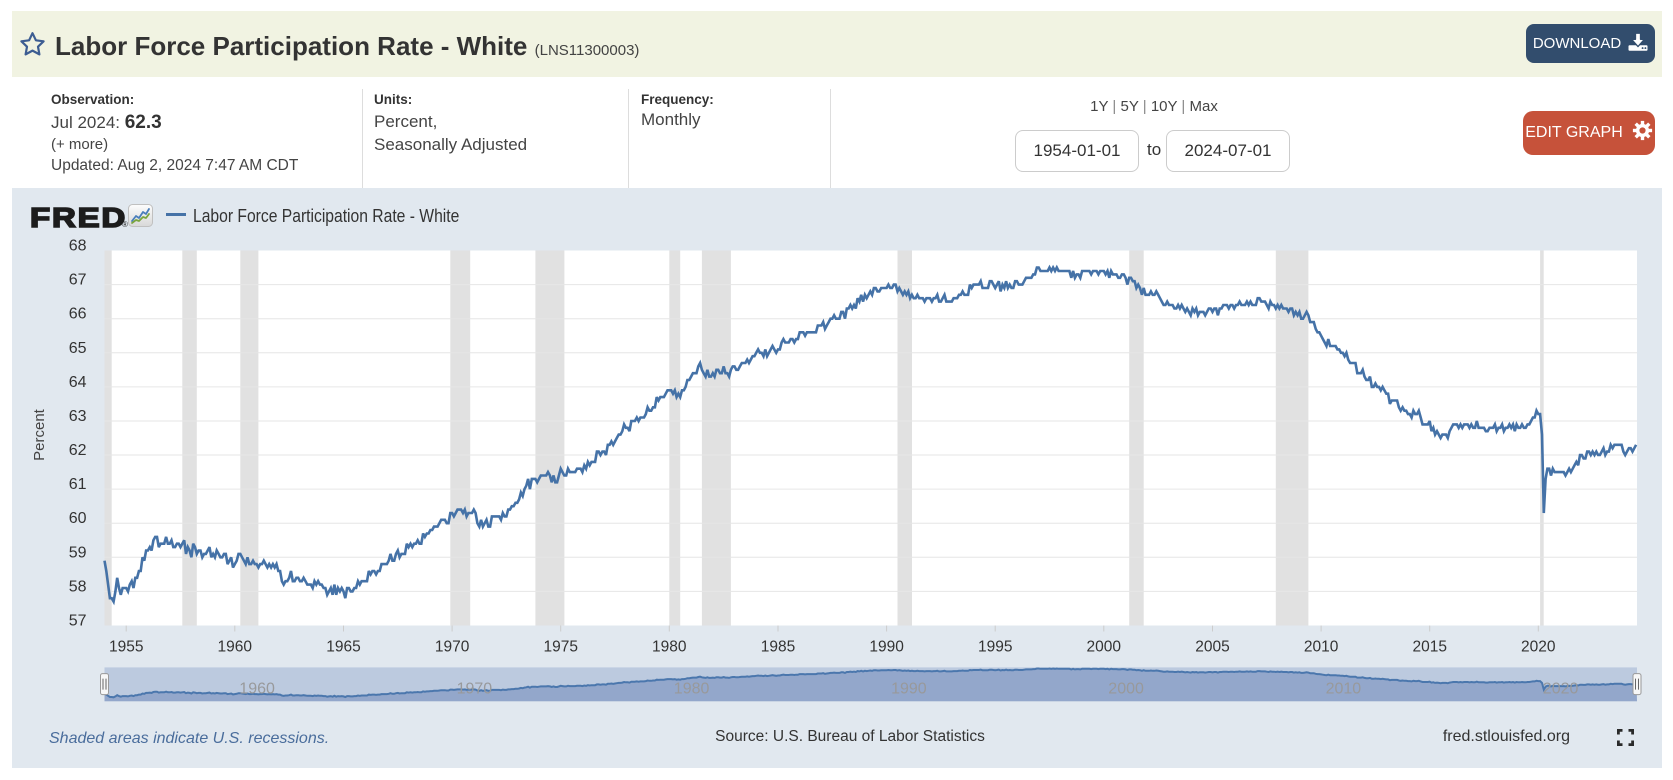 This screenshot has height=780, width=1673. Describe the element at coordinates (778, 647) in the screenshot. I see `svg-text: 1985` at that location.